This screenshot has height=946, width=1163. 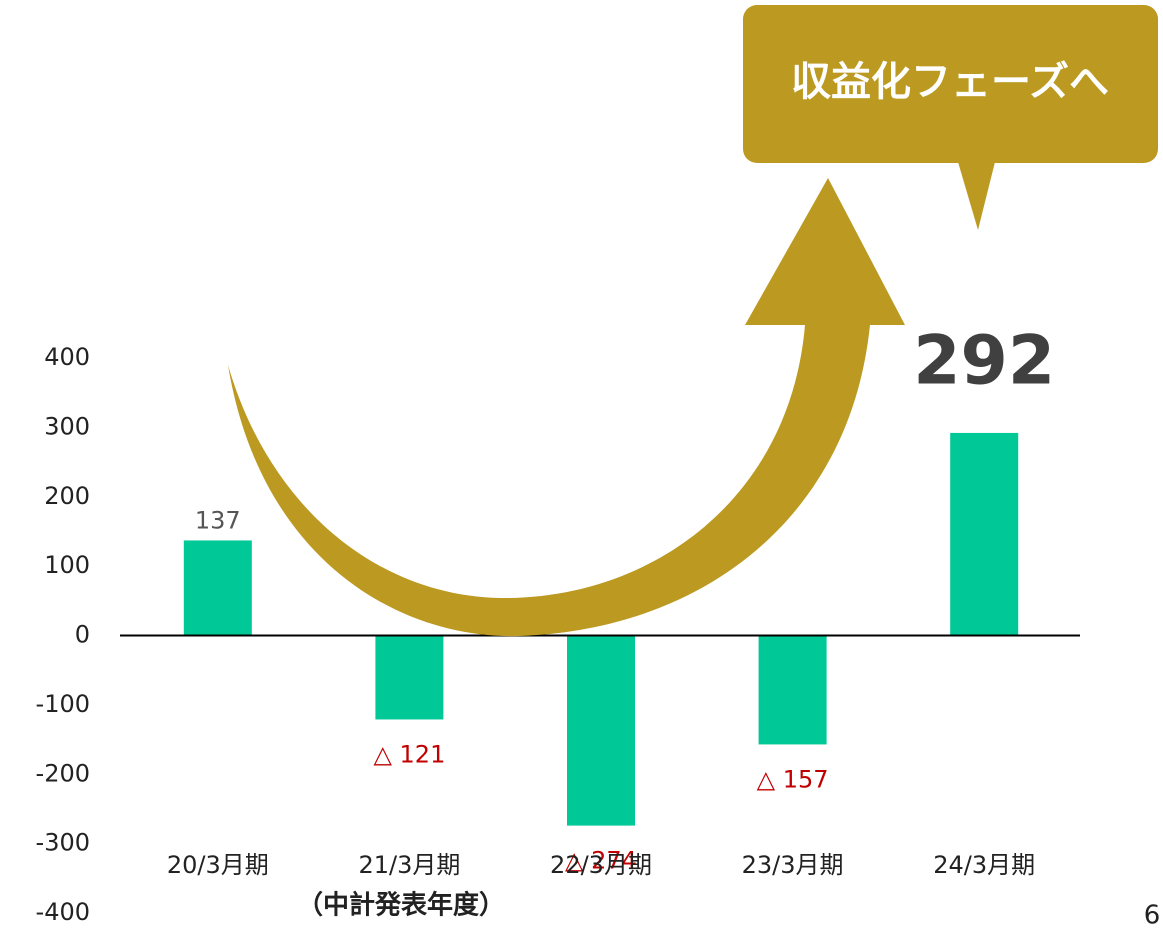 I want to click on y-tick-label: -200, so click(x=63, y=773).